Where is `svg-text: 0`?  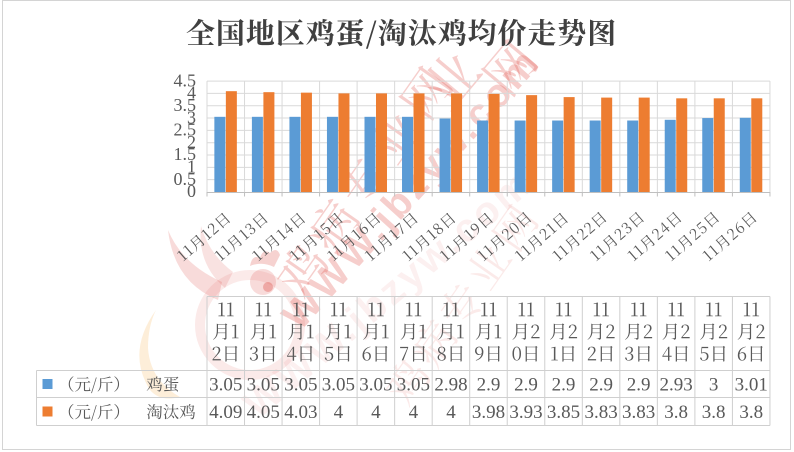
svg-text: 0 is located at coordinates (191, 191).